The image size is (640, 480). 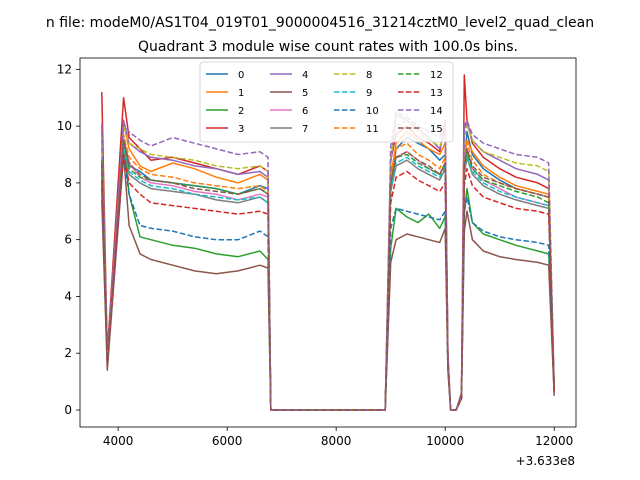 What do you see at coordinates (68, 353) in the screenshot?
I see `y-tick-label: 2` at bounding box center [68, 353].